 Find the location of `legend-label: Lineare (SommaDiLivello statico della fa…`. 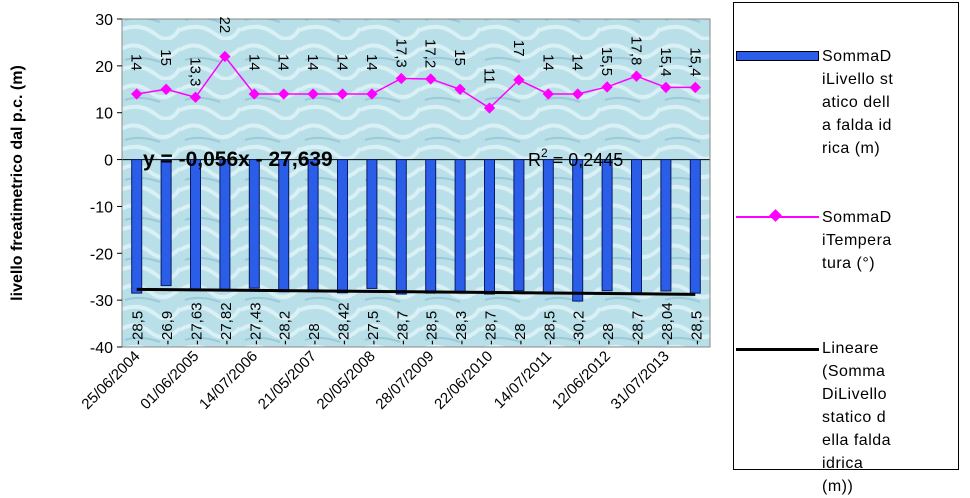

legend-label: Lineare (SommaDiLivello statico della fa… is located at coordinates (857, 417).